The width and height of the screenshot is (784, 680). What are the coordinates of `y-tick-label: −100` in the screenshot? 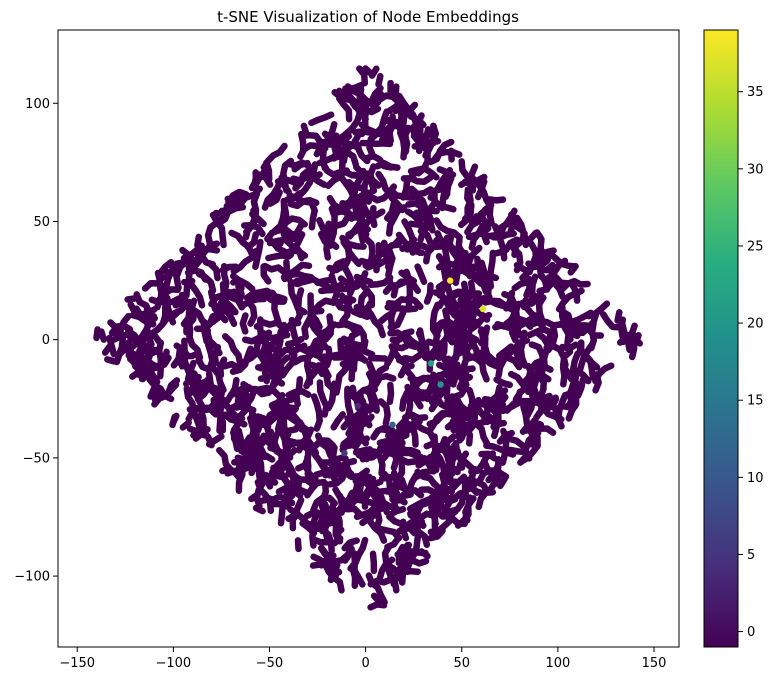 It's located at (32, 577).